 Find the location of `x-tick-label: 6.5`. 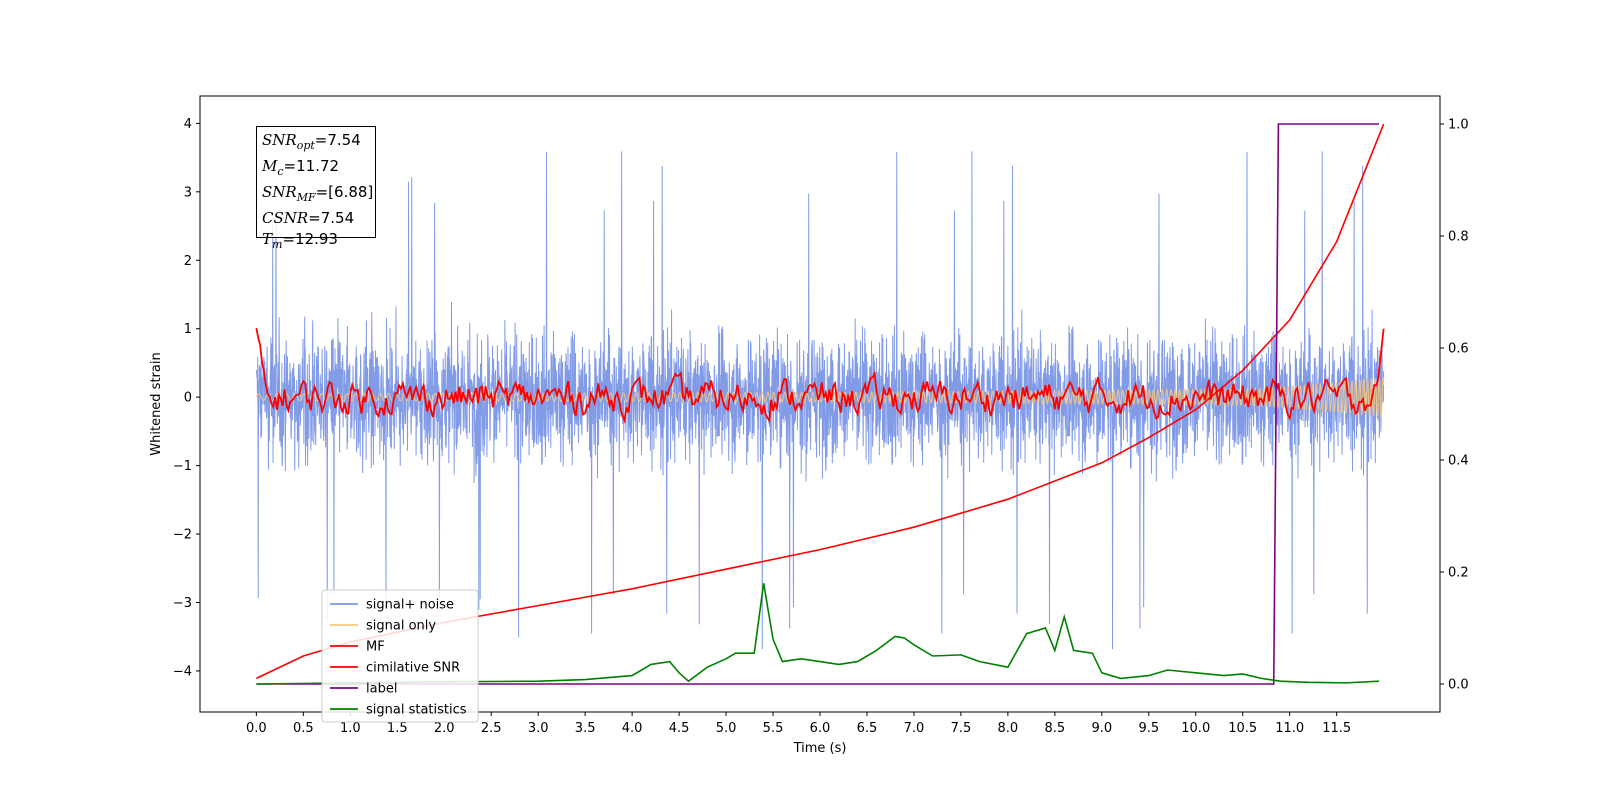

x-tick-label: 6.5 is located at coordinates (867, 728).